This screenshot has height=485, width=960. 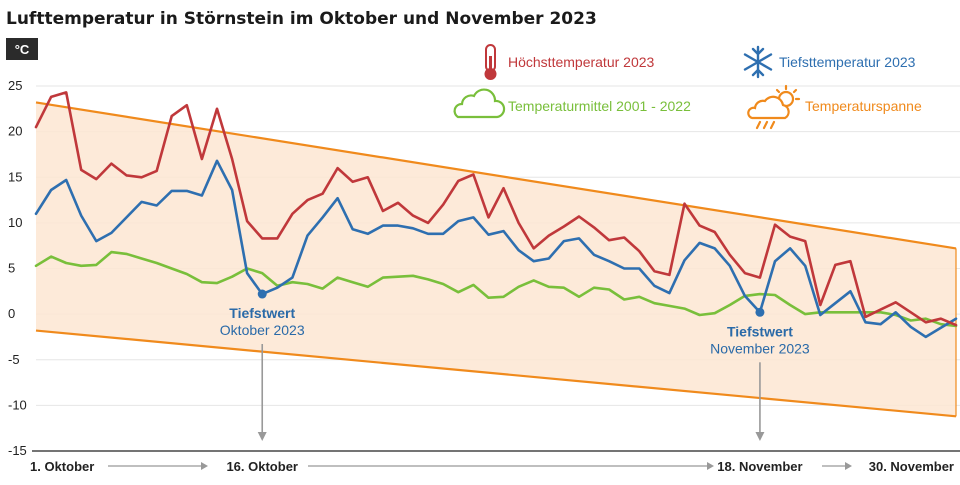 I want to click on y-axis-ticks: 25 20 15 10 5 0 -5 -10 -15, so click(x=17, y=268).